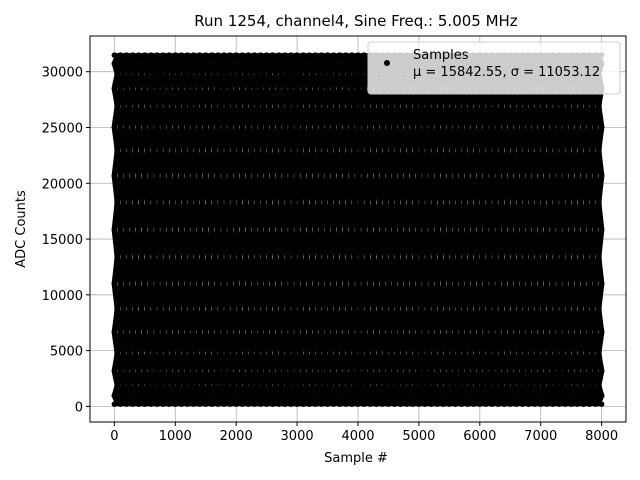 The image size is (640, 480). I want to click on x-axis: 0 1000 2000 3000 4000 5000 6000 7000 8000, so click(364, 433).